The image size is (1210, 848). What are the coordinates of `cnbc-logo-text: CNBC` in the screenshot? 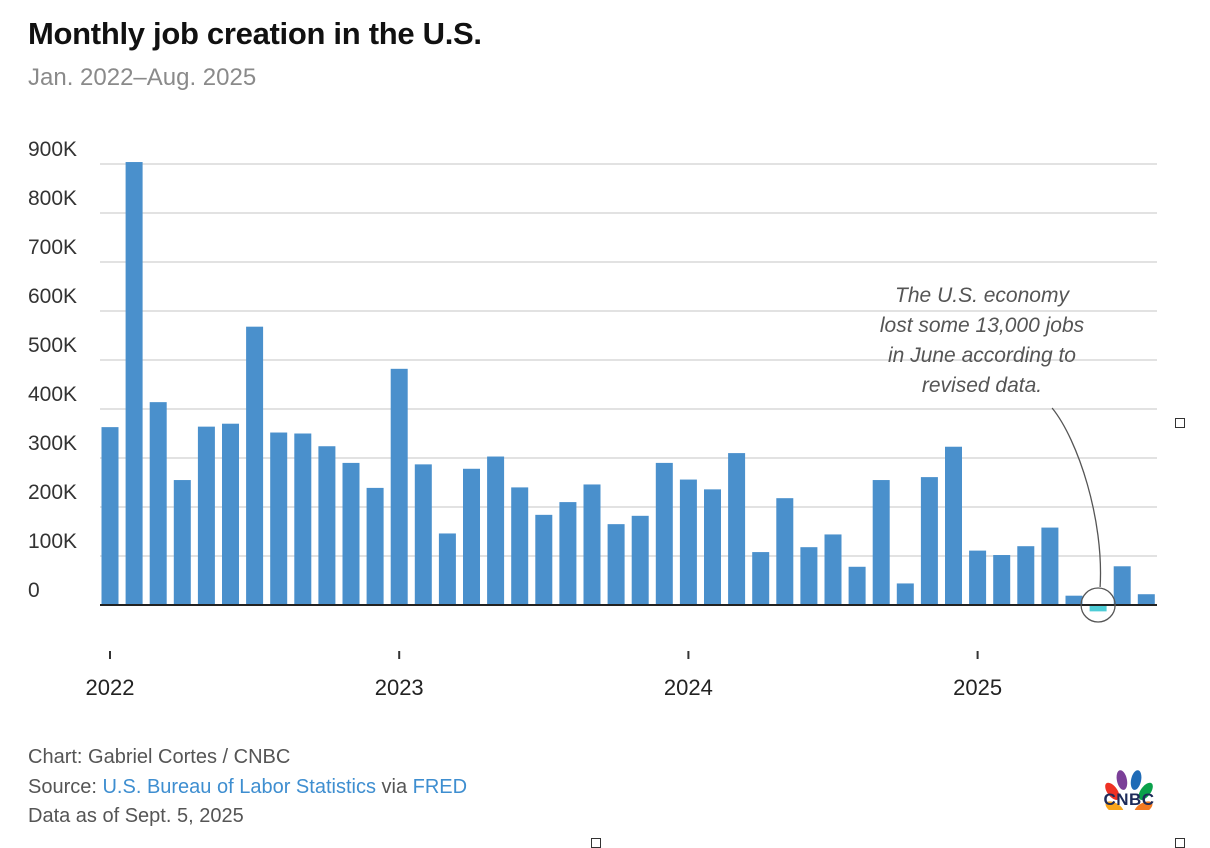 It's located at (1129, 799).